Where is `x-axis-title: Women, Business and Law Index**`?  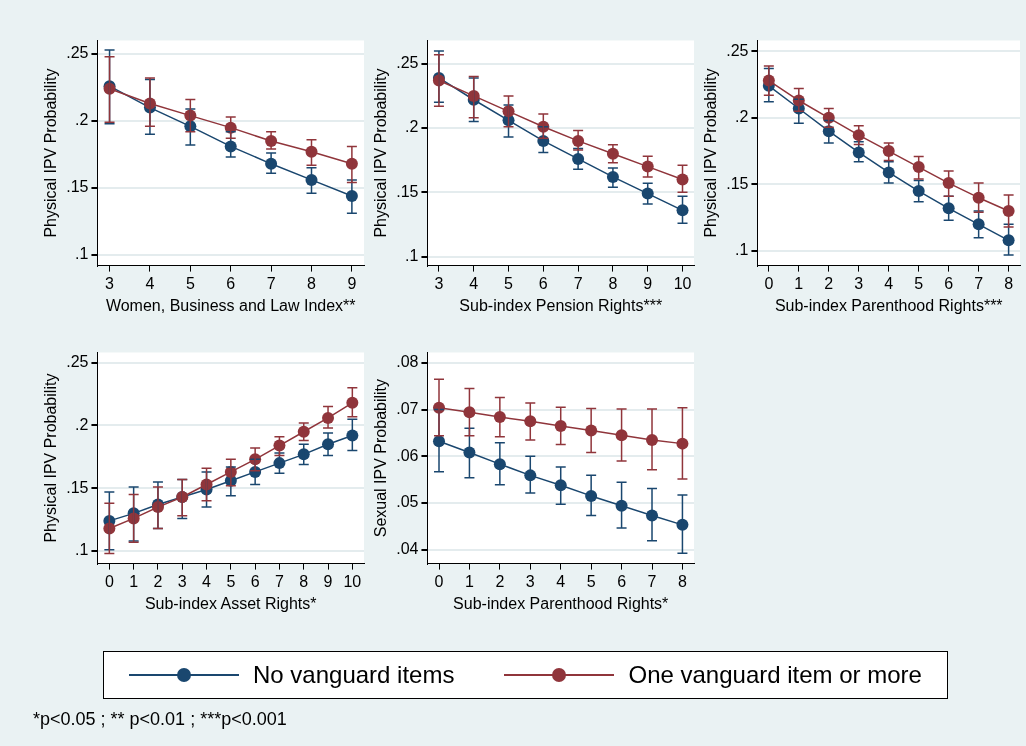 x-axis-title: Women, Business and Law Index** is located at coordinates (230, 305).